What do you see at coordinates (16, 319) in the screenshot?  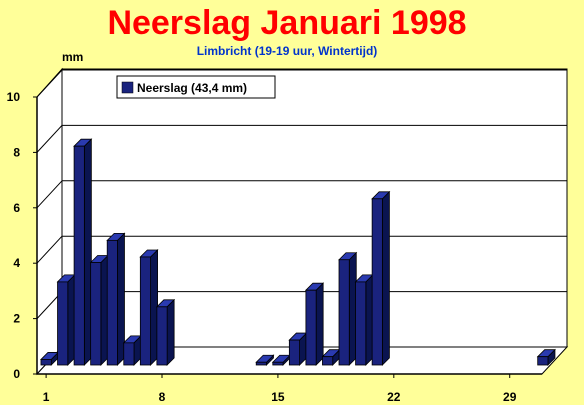 I see `y-tick-label: 2` at bounding box center [16, 319].